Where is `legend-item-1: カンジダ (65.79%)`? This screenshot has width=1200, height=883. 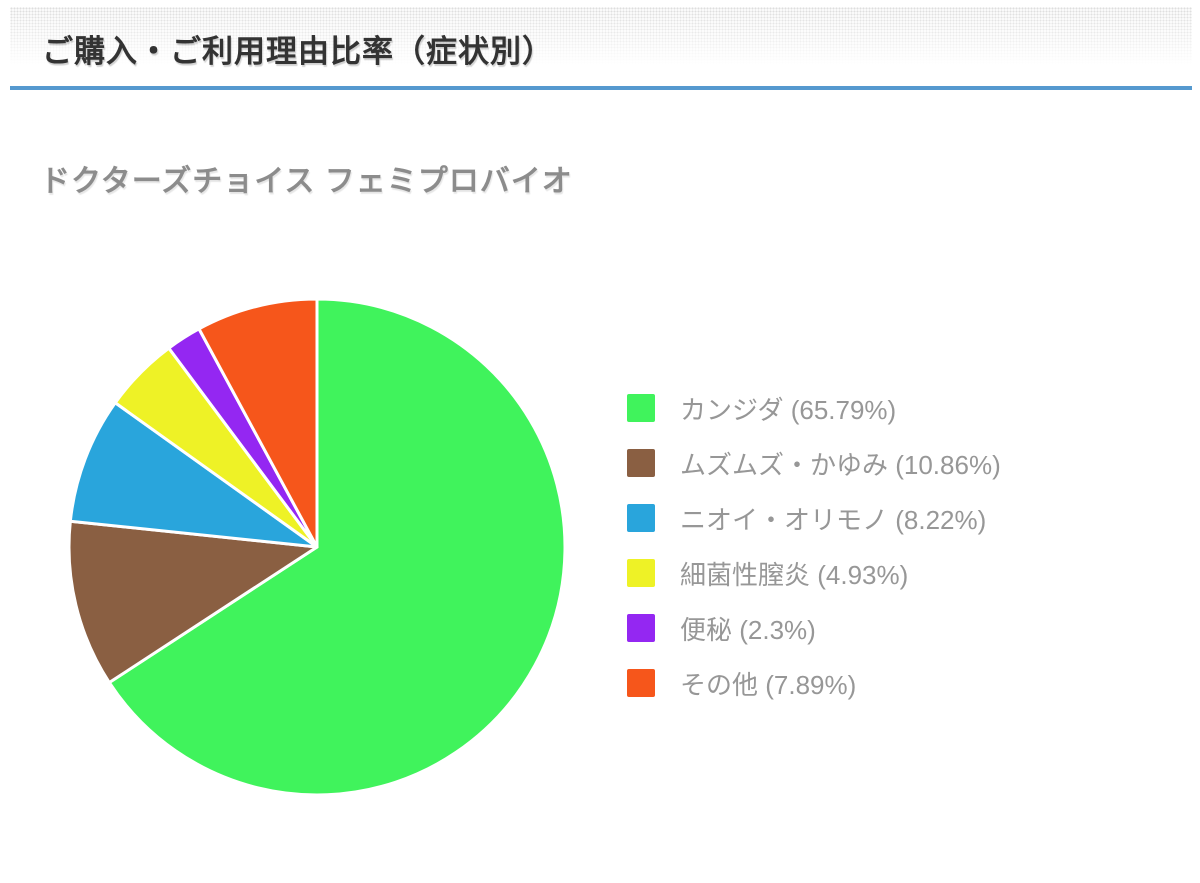 legend-item-1: カンジダ (65.79%) is located at coordinates (814, 409).